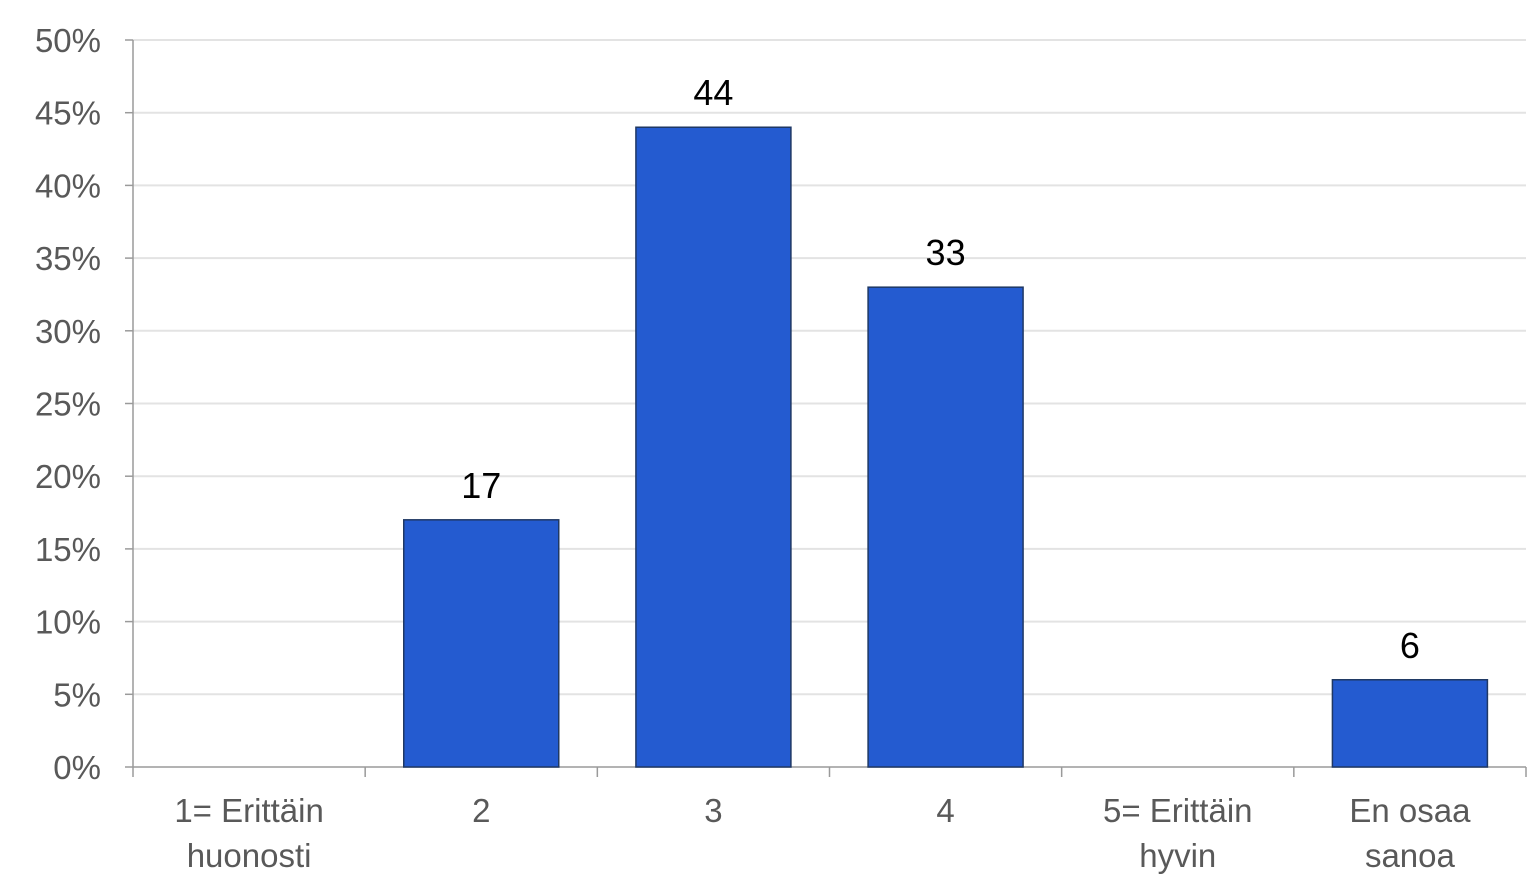 This screenshot has height=885, width=1537. Describe the element at coordinates (68, 331) in the screenshot. I see `y-tick-label: 30%` at that location.